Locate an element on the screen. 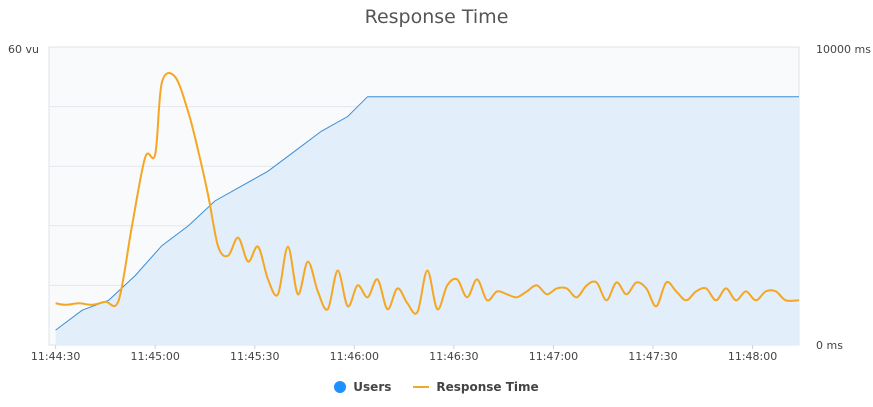 Image resolution: width=873 pixels, height=407 pixels. legend-item-response-time: Response Time is located at coordinates (476, 387).